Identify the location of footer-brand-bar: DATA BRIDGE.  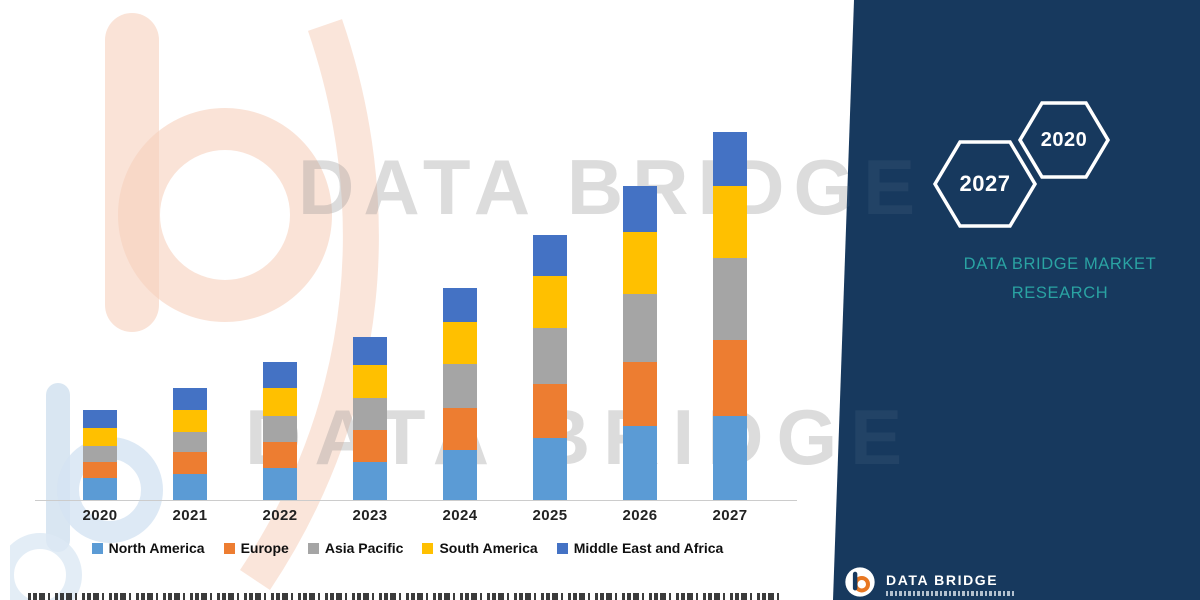
(1018, 583).